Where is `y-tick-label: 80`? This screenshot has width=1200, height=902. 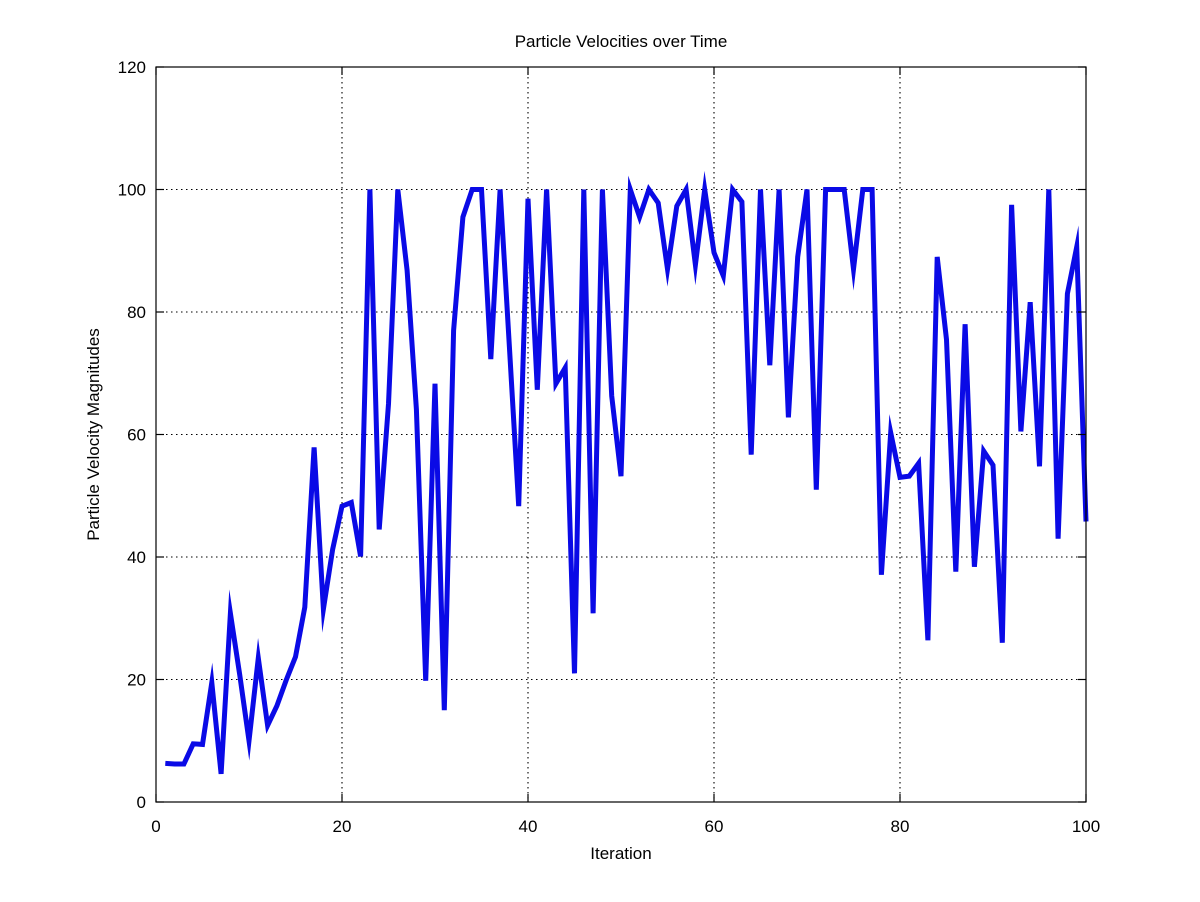
y-tick-label: 80 is located at coordinates (136, 312).